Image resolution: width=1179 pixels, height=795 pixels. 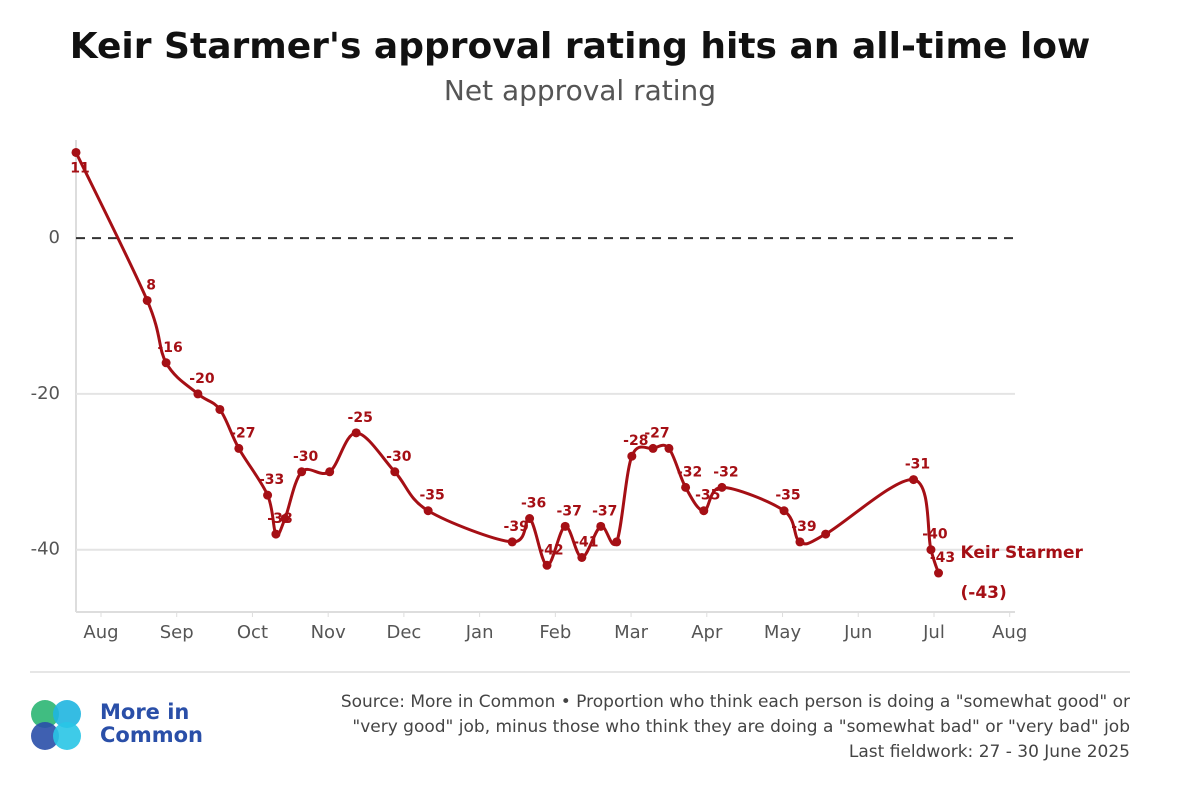 What do you see at coordinates (783, 632) in the screenshot?
I see `x-tick-label: May` at bounding box center [783, 632].